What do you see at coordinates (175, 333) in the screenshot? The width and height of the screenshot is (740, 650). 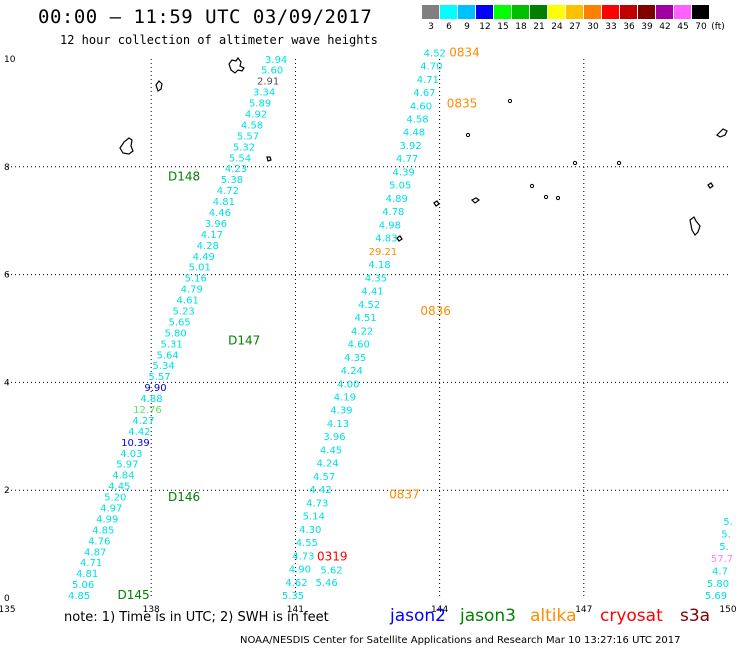 I see `wave-height-value: 5.80` at bounding box center [175, 333].